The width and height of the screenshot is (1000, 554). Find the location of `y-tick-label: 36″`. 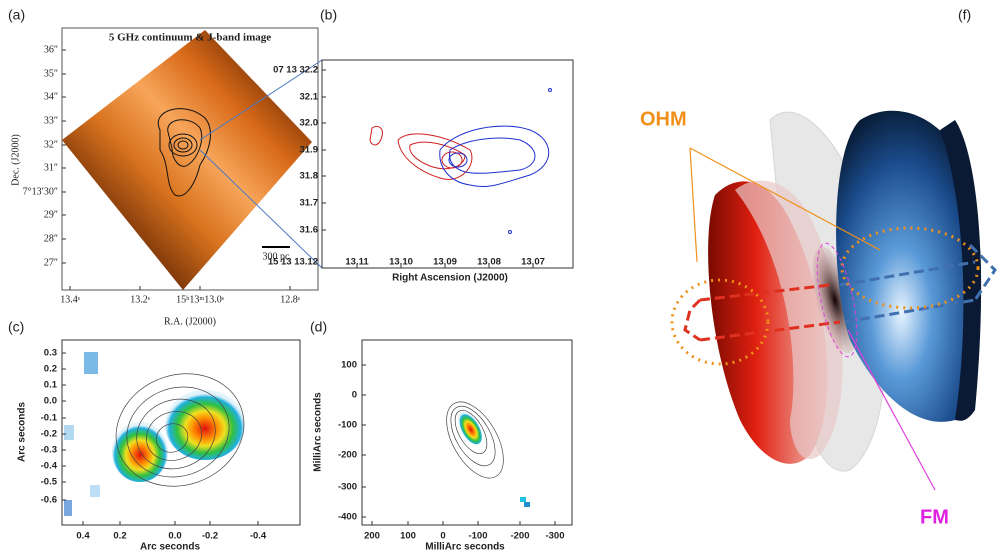

y-tick-label: 36″ is located at coordinates (51, 49).